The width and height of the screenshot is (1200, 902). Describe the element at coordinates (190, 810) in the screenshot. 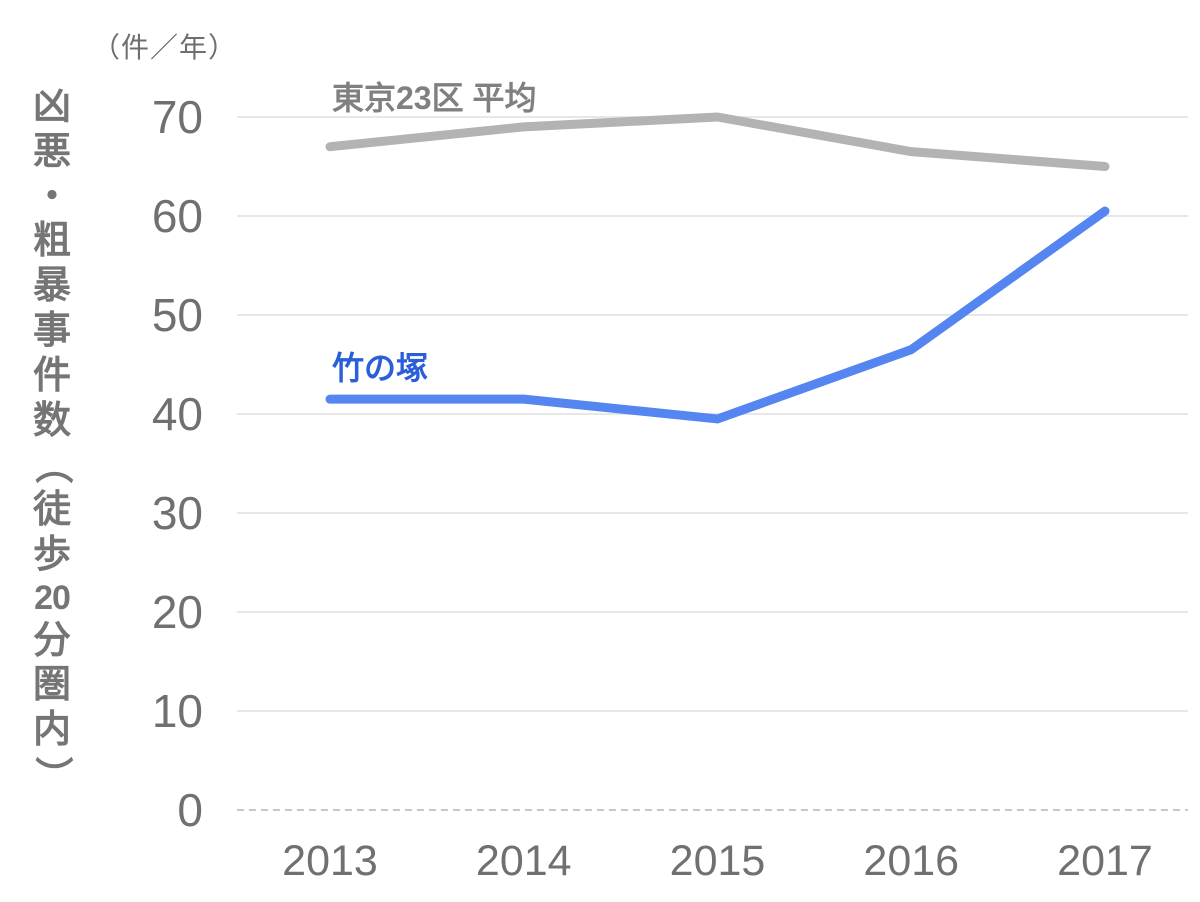

I see `y-tick-label: 0` at that location.